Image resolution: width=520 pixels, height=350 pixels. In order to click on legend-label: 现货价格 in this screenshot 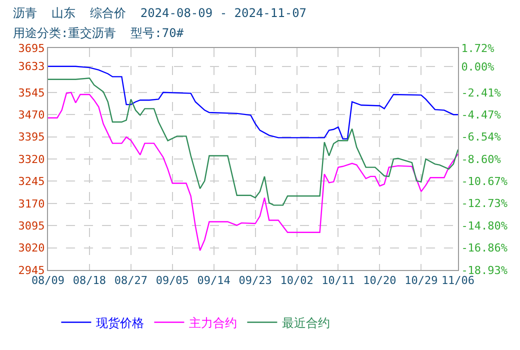, I will do `click(120, 323)`.